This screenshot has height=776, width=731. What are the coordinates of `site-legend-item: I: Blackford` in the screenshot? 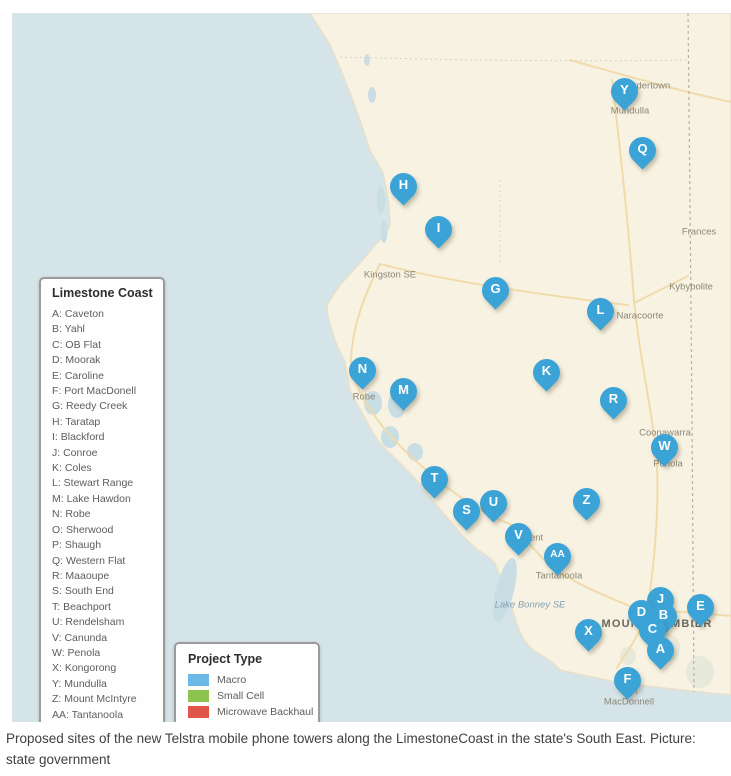 It's located at (78, 437).